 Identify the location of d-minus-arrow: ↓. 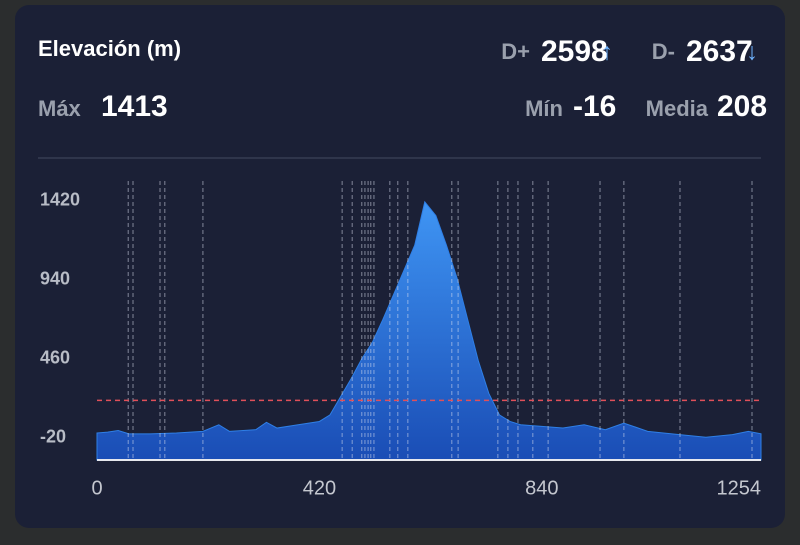
(752, 51).